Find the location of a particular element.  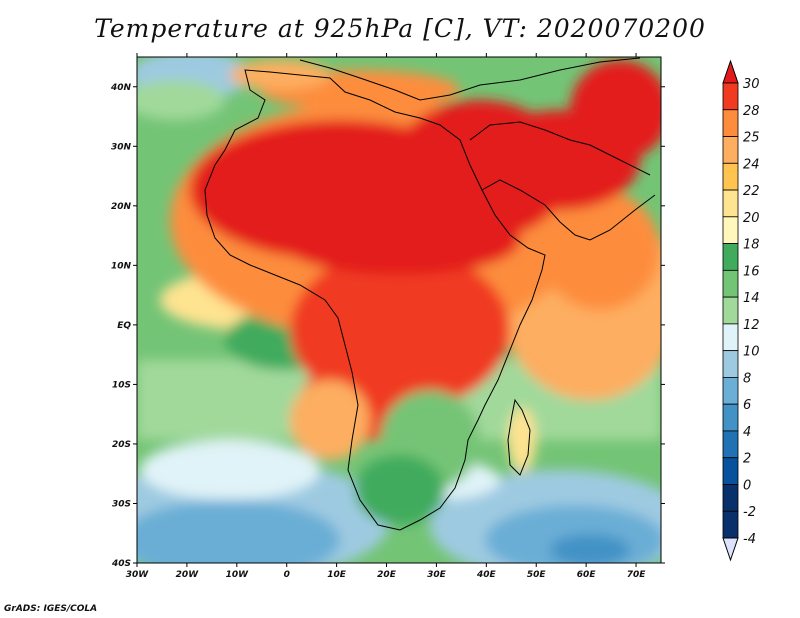

colorbar-label: 28 is located at coordinates (751, 111).